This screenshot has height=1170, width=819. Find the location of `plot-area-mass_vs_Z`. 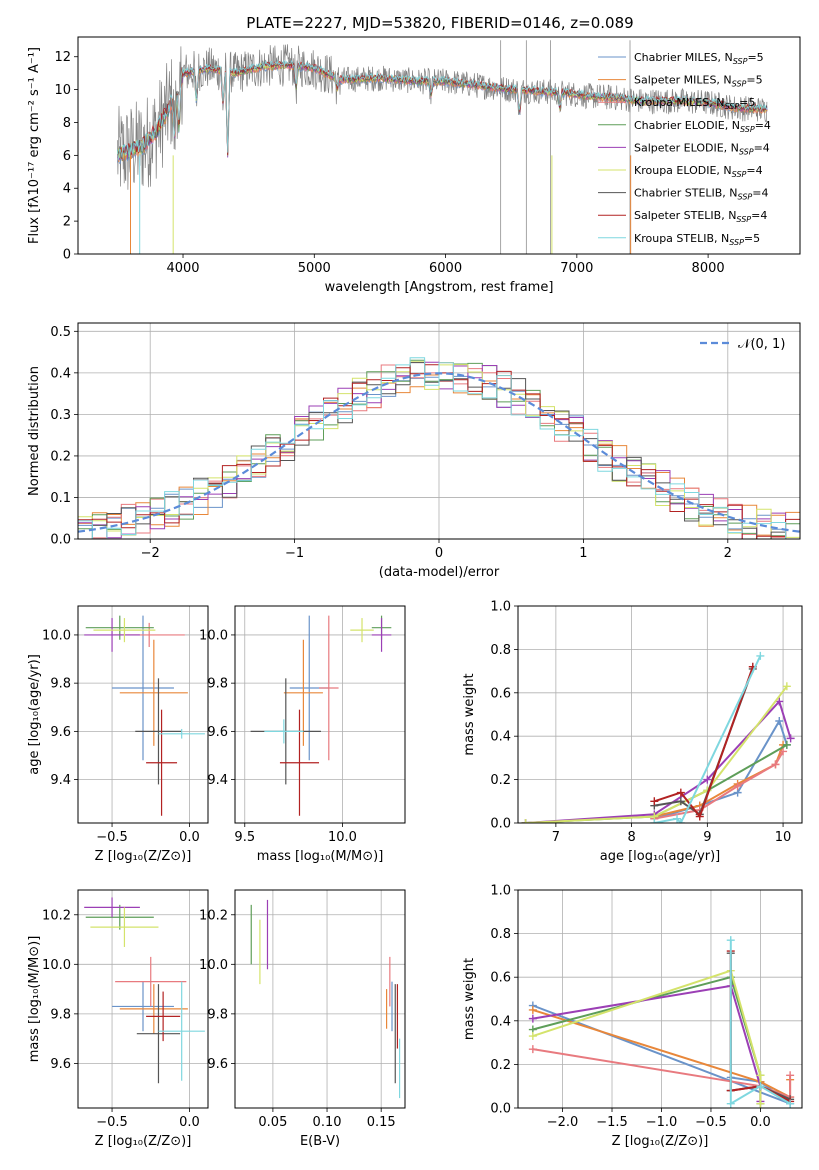

plot-area-mass_vs_Z is located at coordinates (144, 990).